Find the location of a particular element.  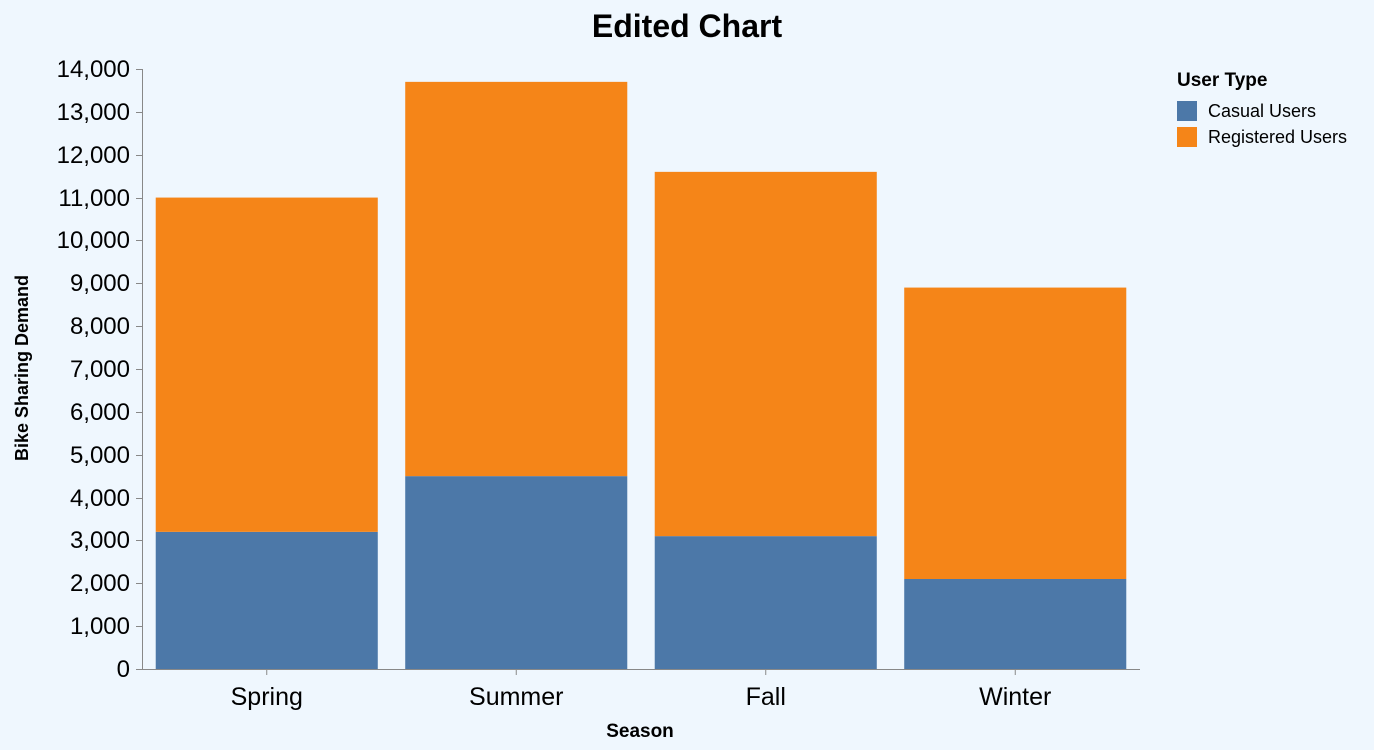

y-tick-label: 8,000 is located at coordinates (100, 326).